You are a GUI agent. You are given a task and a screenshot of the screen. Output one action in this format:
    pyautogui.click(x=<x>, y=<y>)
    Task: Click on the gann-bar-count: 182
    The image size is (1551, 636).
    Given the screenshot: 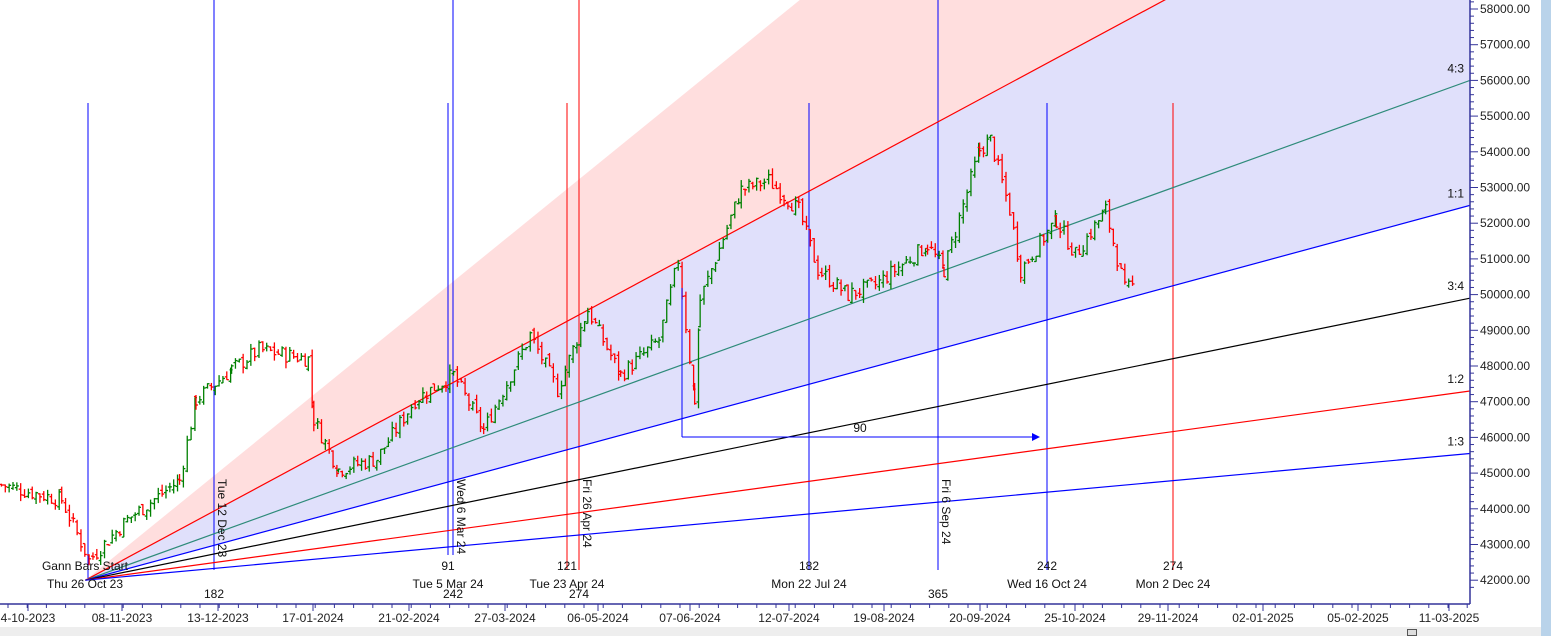 What is the action you would take?
    pyautogui.click(x=809, y=566)
    